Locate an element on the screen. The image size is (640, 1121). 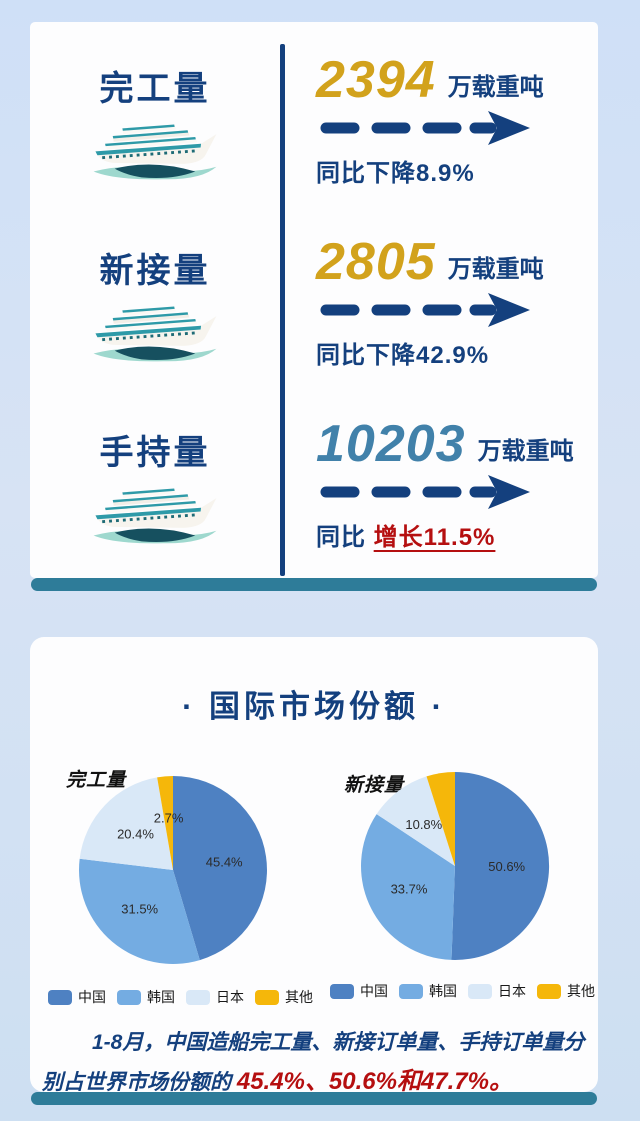
stat-right-order-book: 10203 万载重吨 同比 增长11.5% is located at coordinates (439, 487).